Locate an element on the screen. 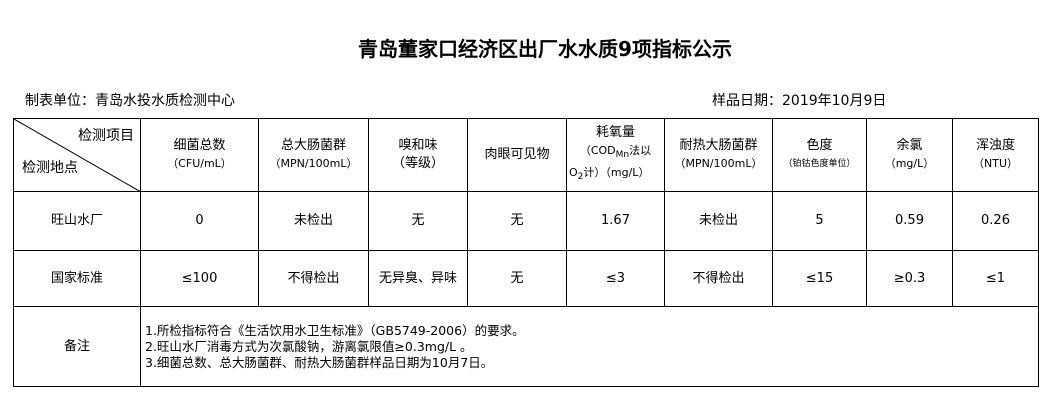 The height and width of the screenshot is (415, 1050). header-unit: 法以 is located at coordinates (640, 150).